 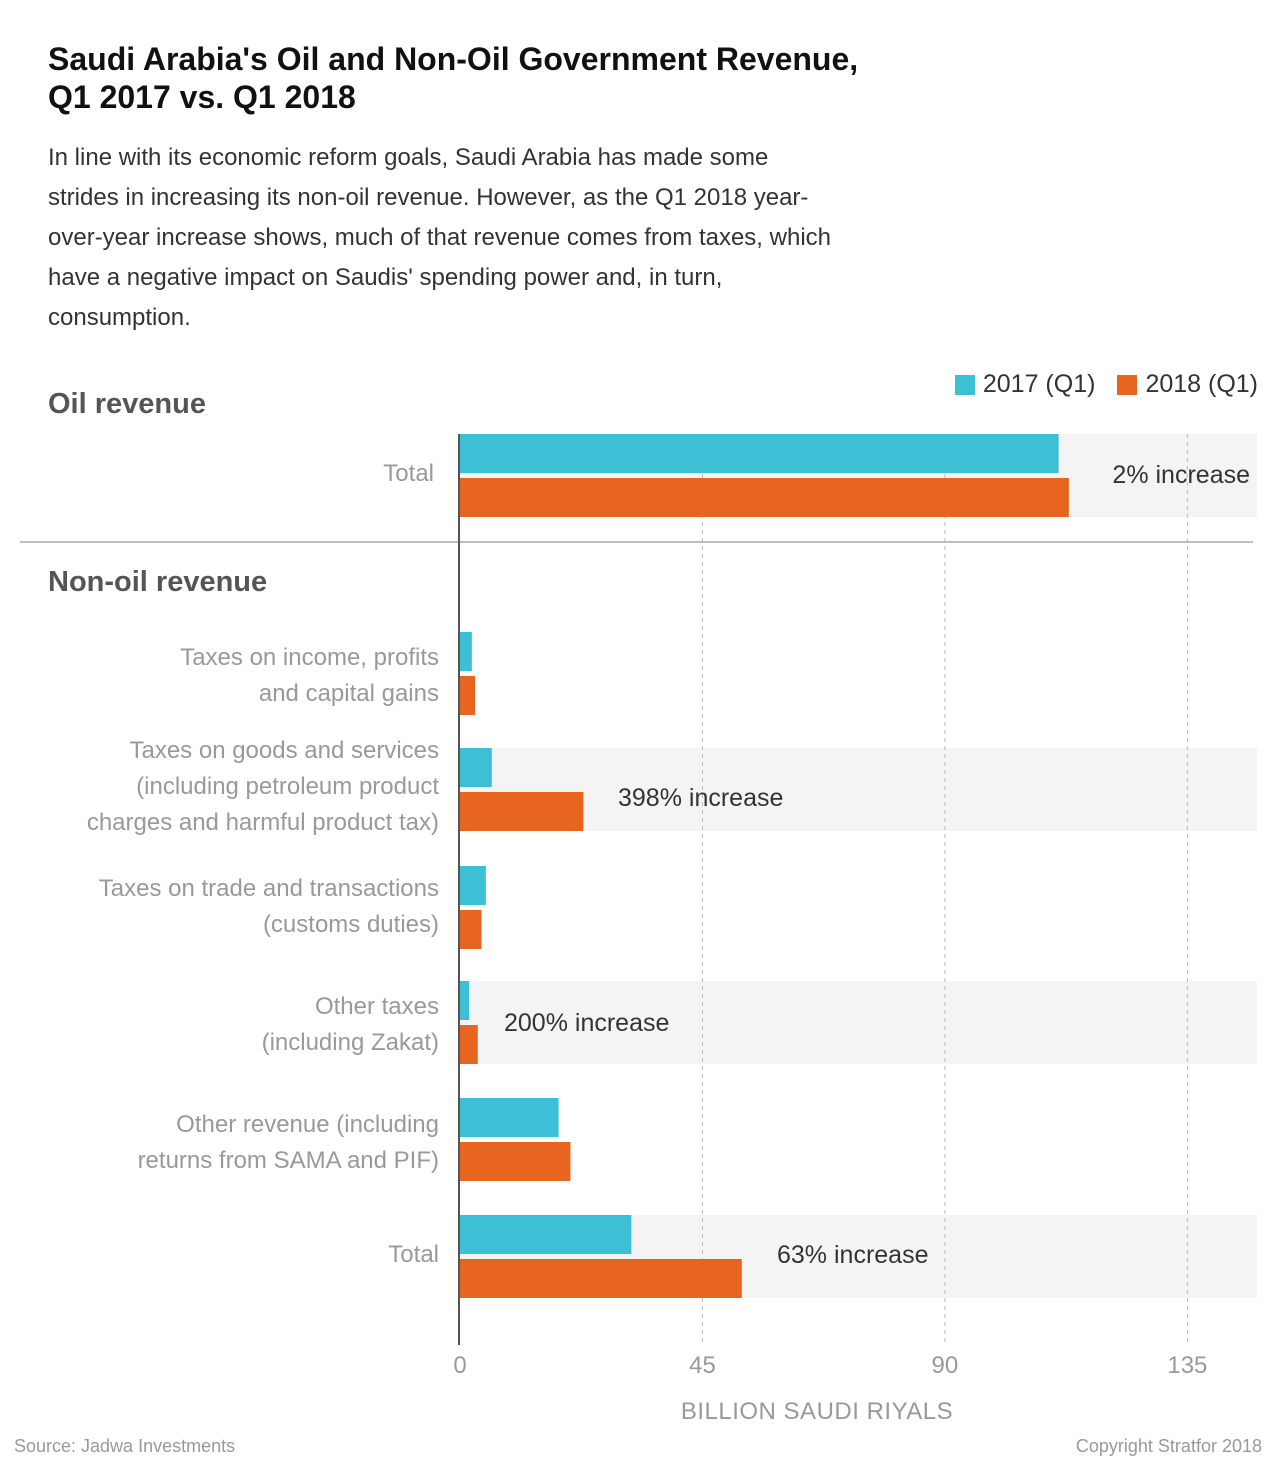 What do you see at coordinates (287, 786) in the screenshot?
I see `category-label-line: (including petroleum product` at bounding box center [287, 786].